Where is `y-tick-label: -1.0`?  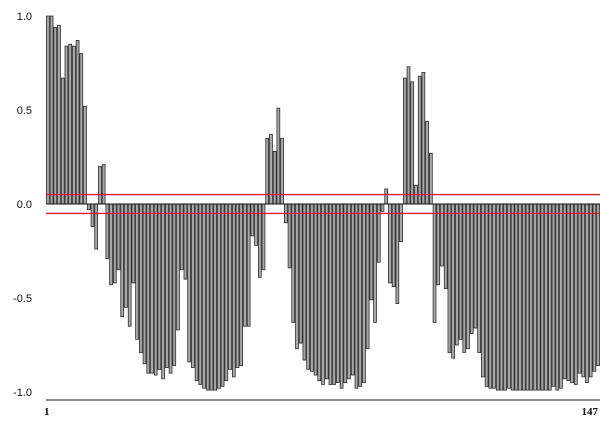 y-tick-label: -1.0 is located at coordinates (22, 393).